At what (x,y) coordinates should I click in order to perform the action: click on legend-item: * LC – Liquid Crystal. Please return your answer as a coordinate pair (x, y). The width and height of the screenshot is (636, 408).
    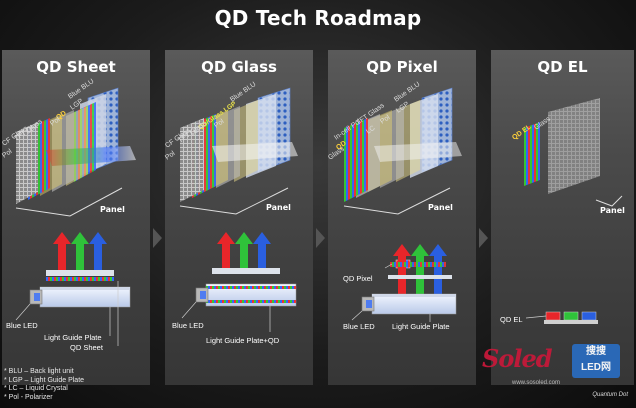
    Looking at the image, I should click on (36, 388).